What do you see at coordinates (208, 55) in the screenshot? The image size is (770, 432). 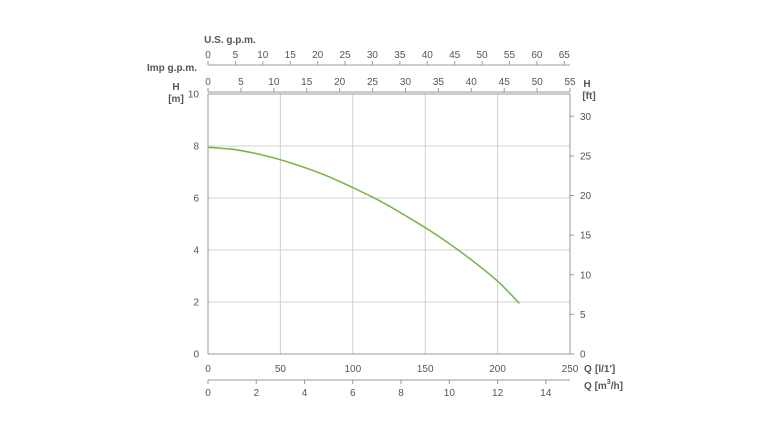 I see `top-primary-axis-tick-label: 0` at bounding box center [208, 55].